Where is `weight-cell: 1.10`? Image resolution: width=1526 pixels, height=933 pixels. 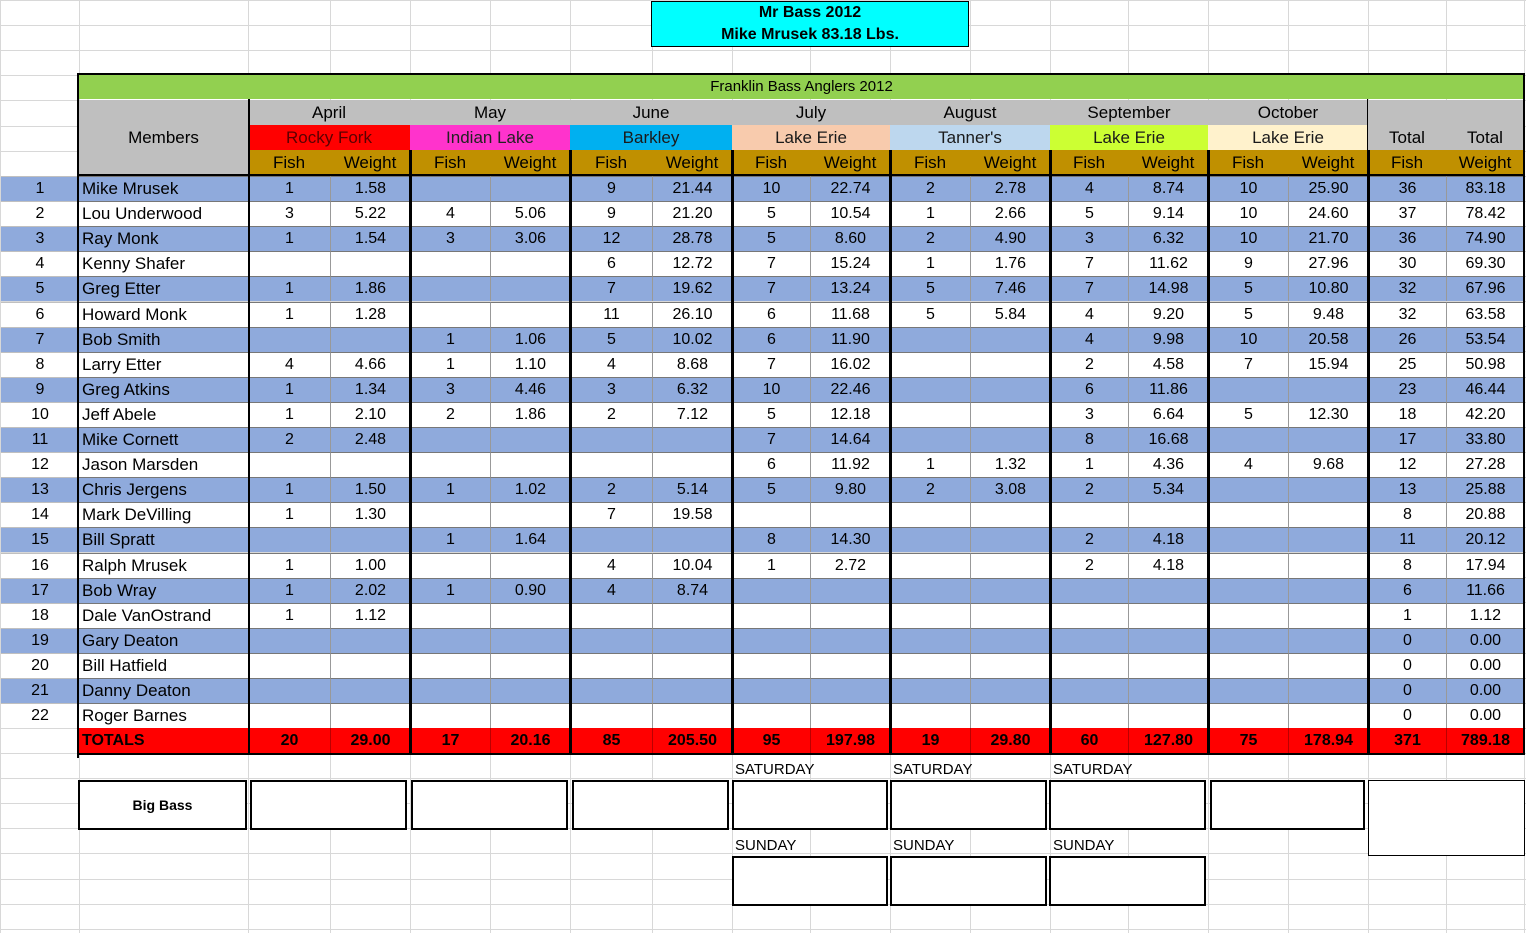 weight-cell: 1.10 is located at coordinates (530, 364).